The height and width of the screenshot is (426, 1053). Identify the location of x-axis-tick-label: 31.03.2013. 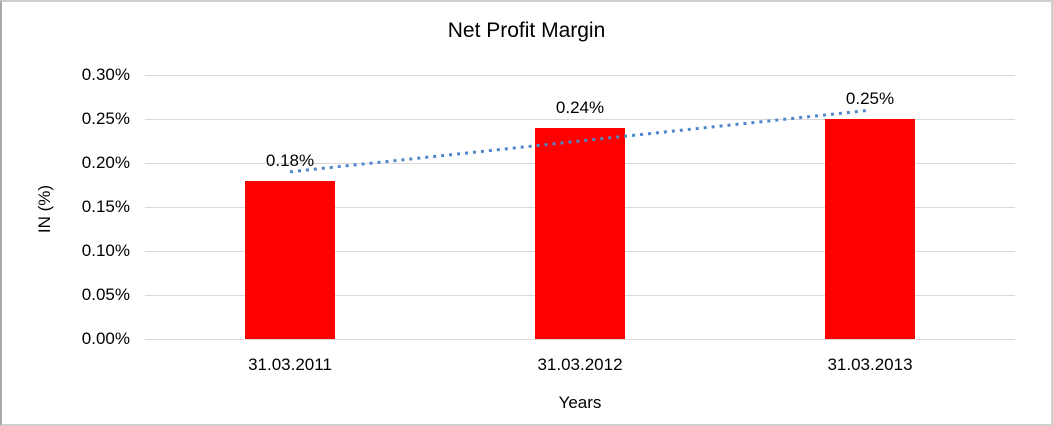
(870, 364).